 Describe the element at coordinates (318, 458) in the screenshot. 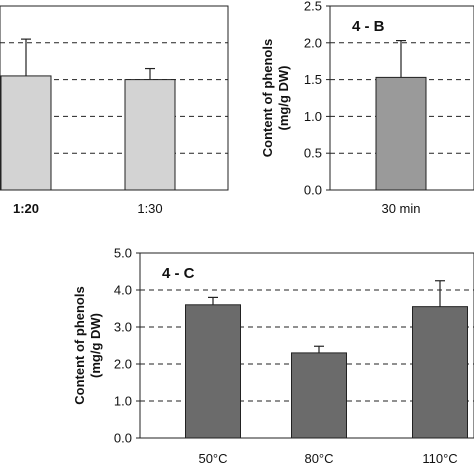

I see `x-tick-label: 80°C` at that location.